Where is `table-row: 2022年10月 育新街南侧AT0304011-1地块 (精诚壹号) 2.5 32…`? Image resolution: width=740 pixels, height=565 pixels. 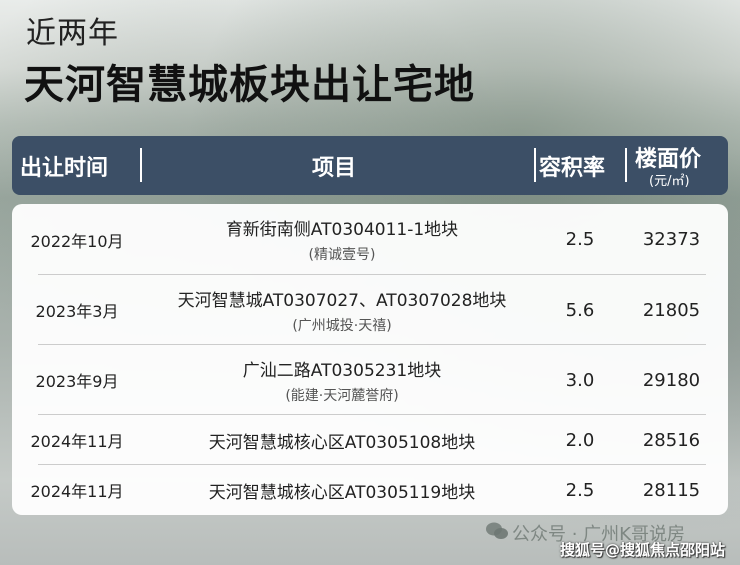
table-row: 2022年10月 育新街南侧AT0304011-1地块 (精诚壹号) 2.5 32… is located at coordinates (370, 239).